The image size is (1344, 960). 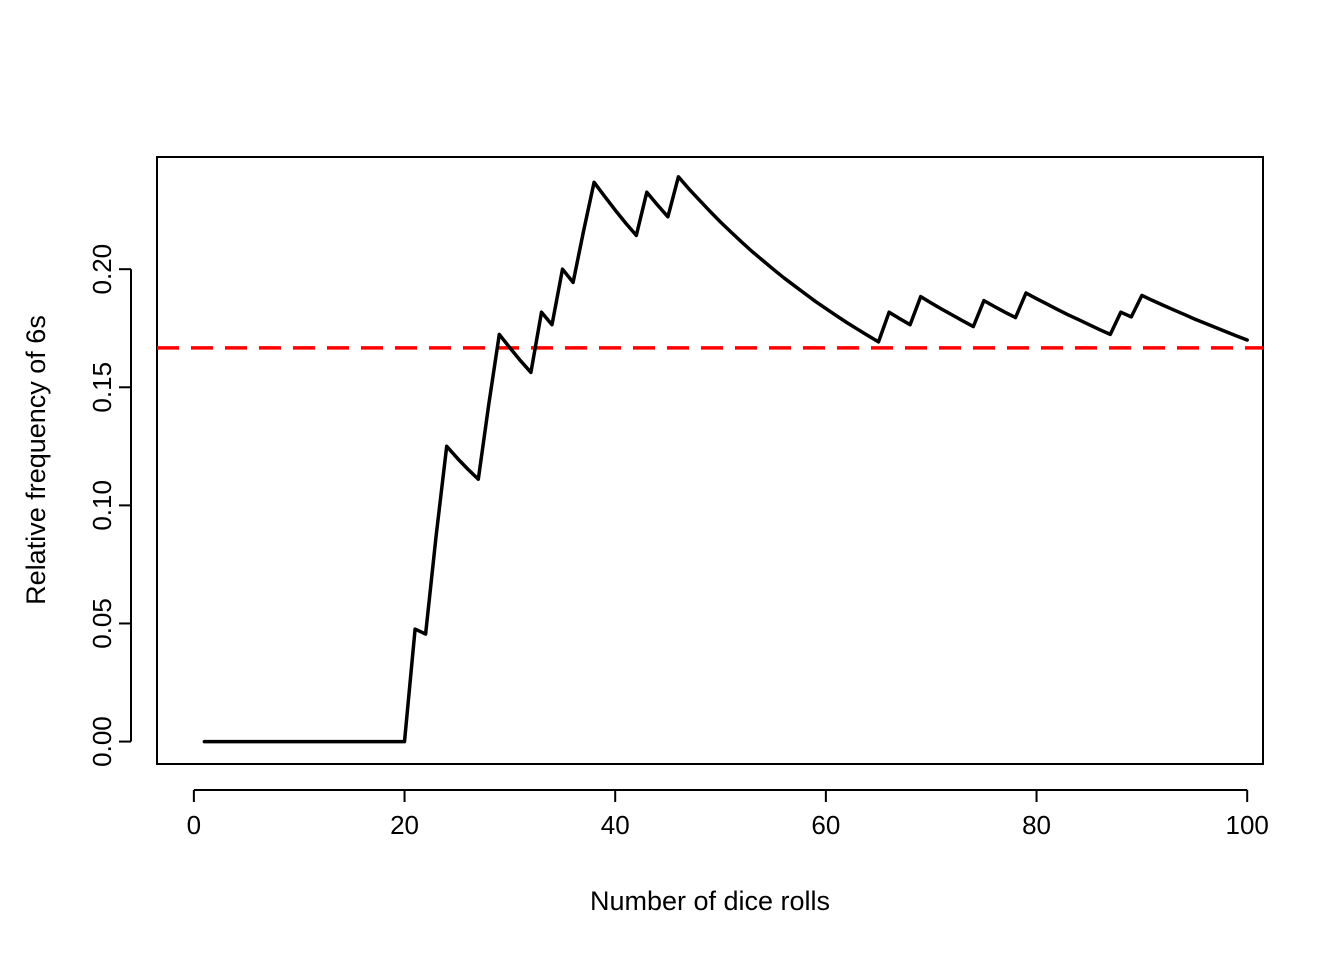 What do you see at coordinates (102, 741) in the screenshot?
I see `y-tick-label: 0.00` at bounding box center [102, 741].